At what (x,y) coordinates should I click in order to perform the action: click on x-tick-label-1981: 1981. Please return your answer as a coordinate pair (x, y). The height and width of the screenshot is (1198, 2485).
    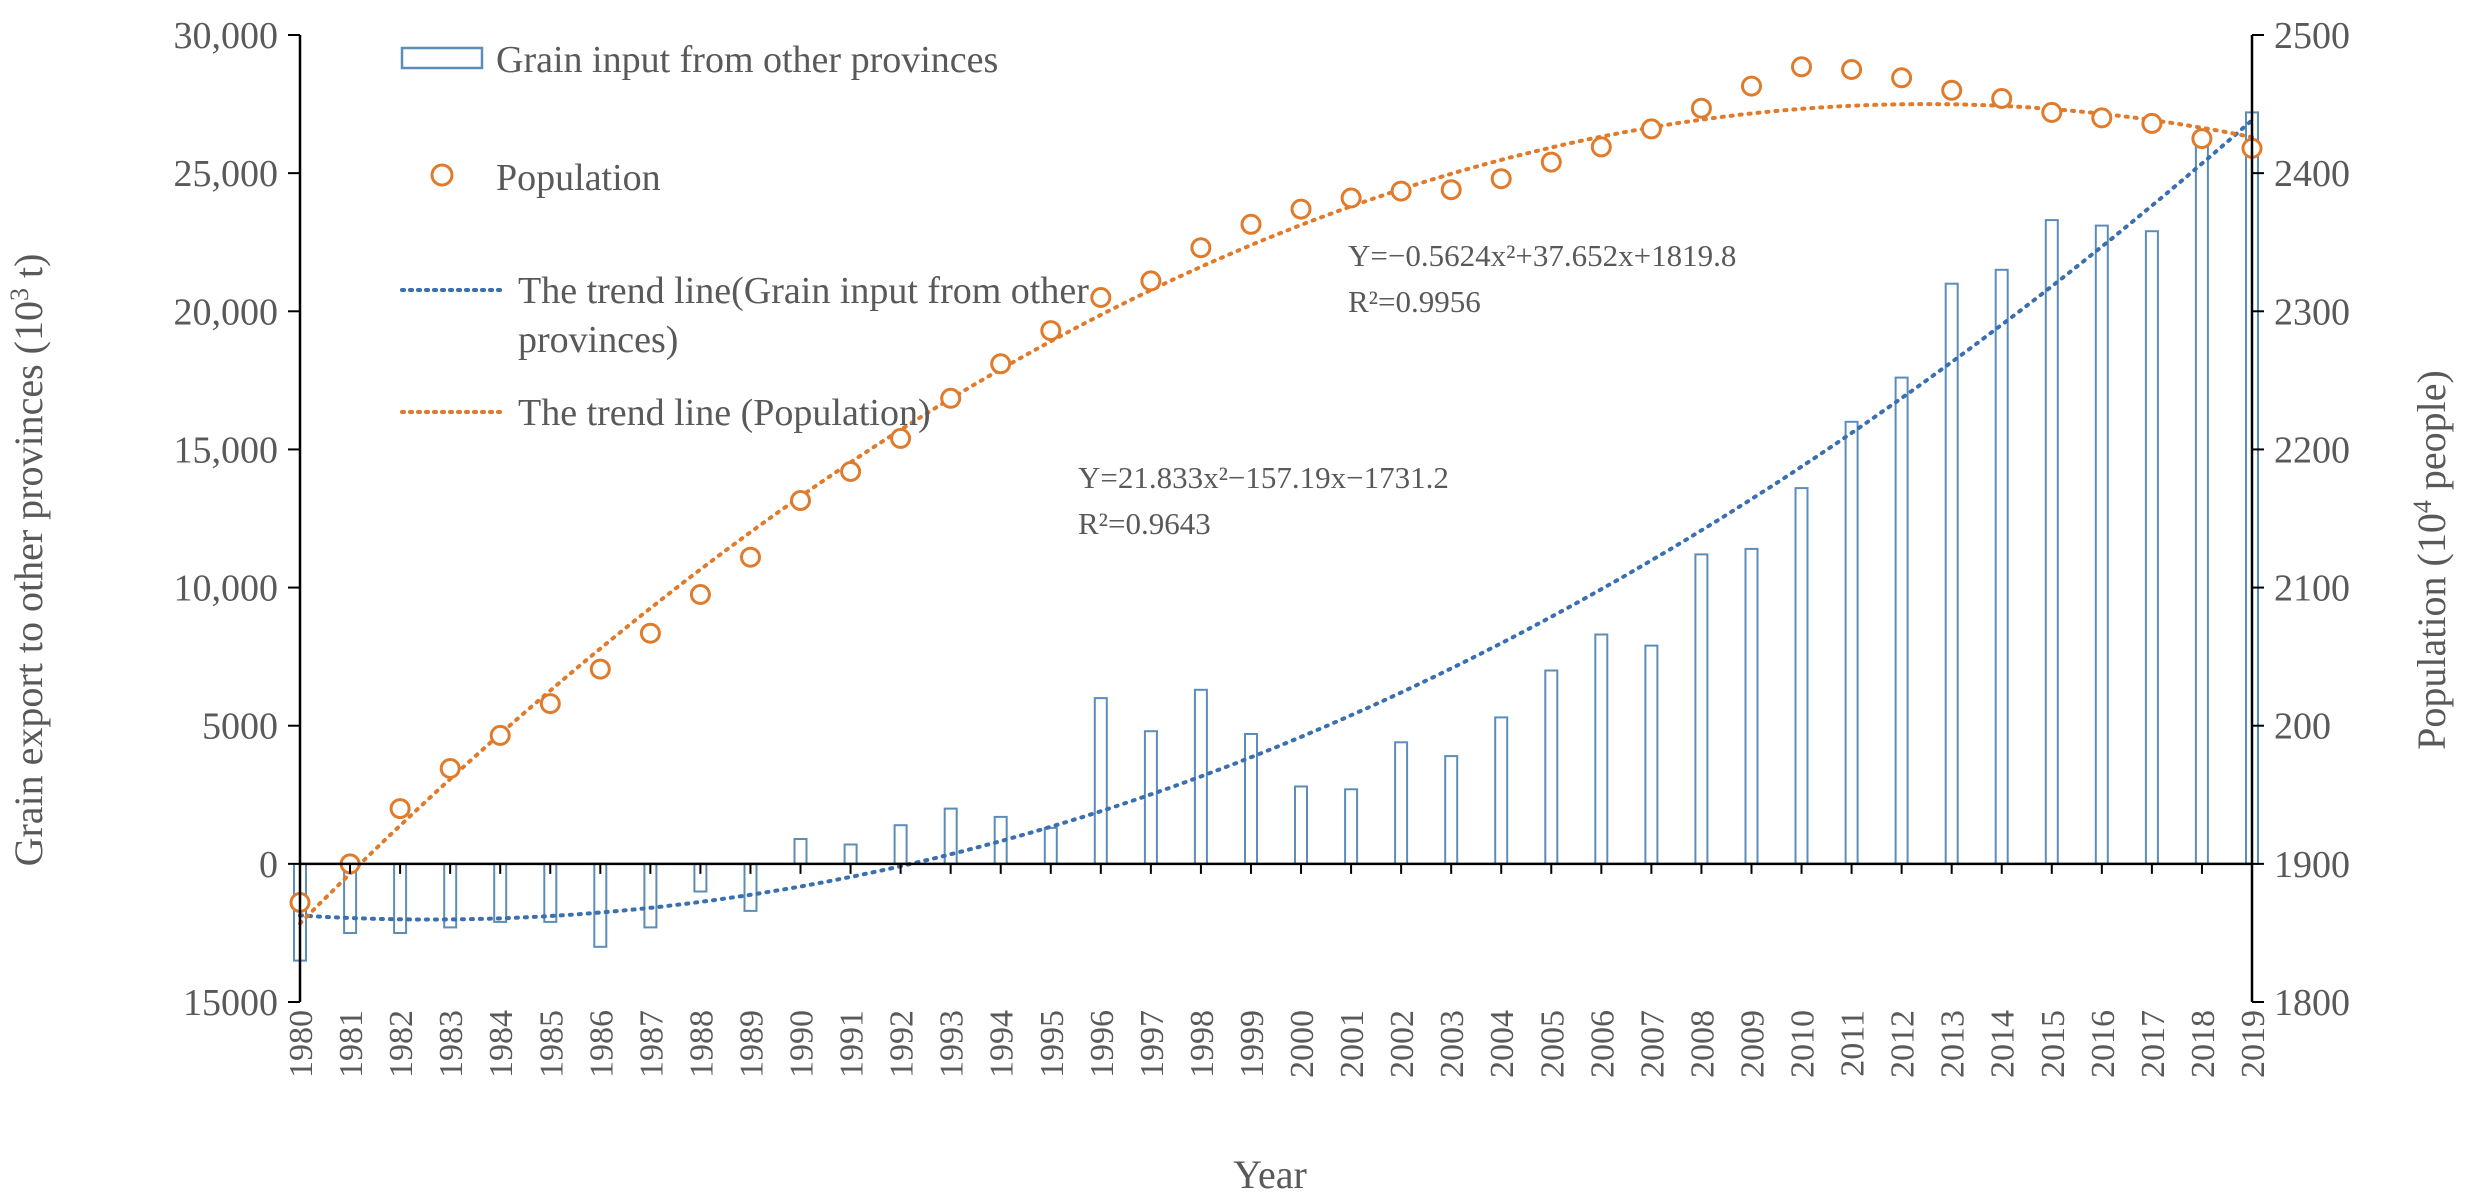
    Looking at the image, I should click on (351, 1044).